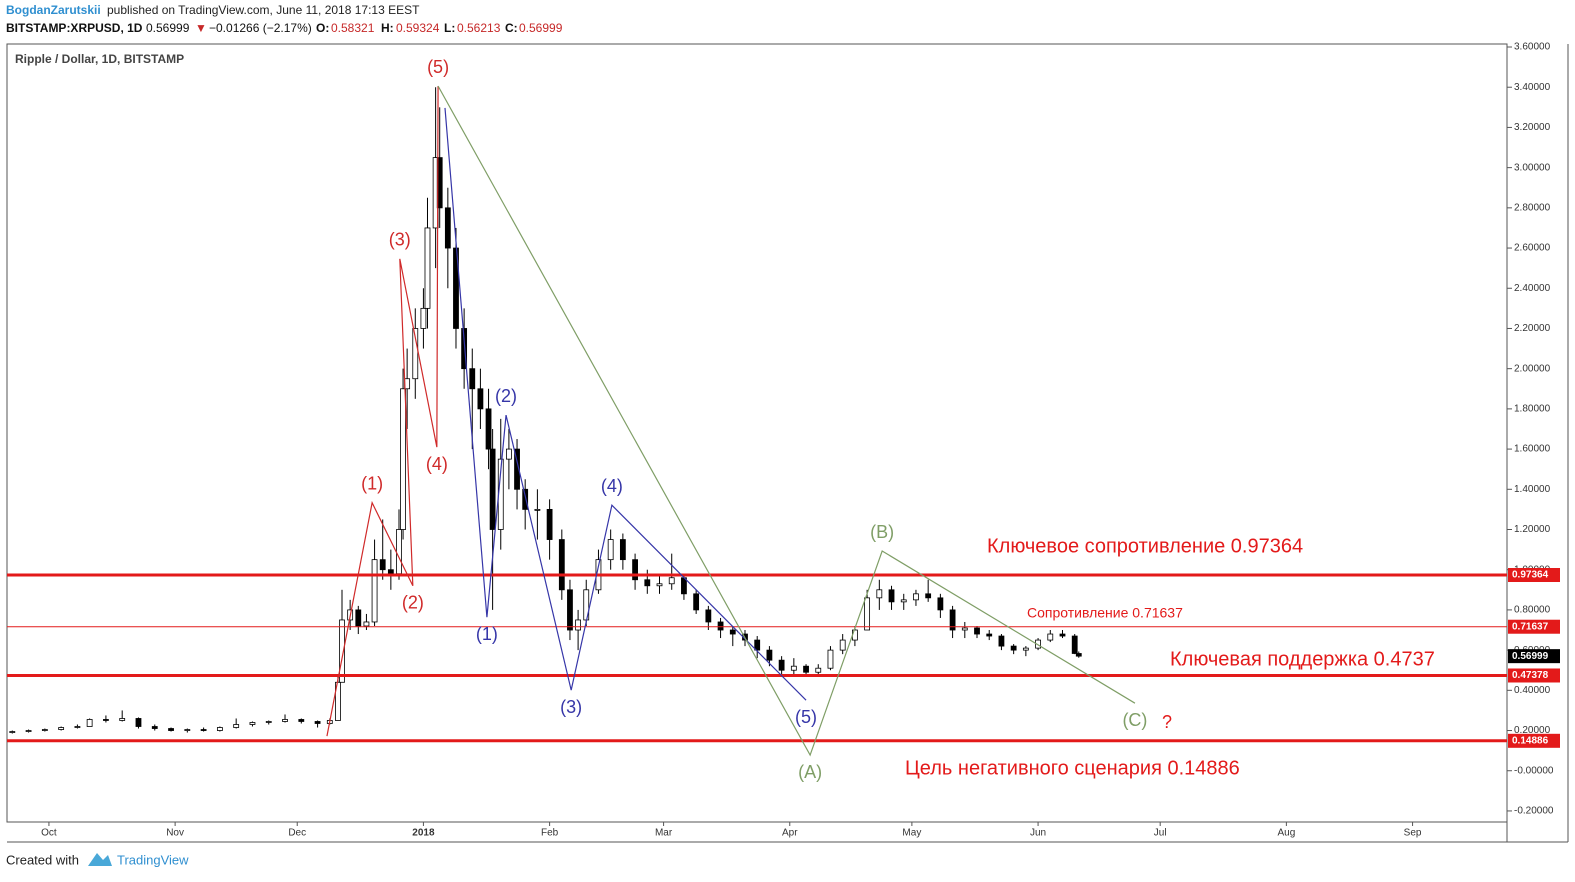 The image size is (1575, 882). What do you see at coordinates (1532, 87) in the screenshot?
I see `y-tick-label: 3.40000` at bounding box center [1532, 87].